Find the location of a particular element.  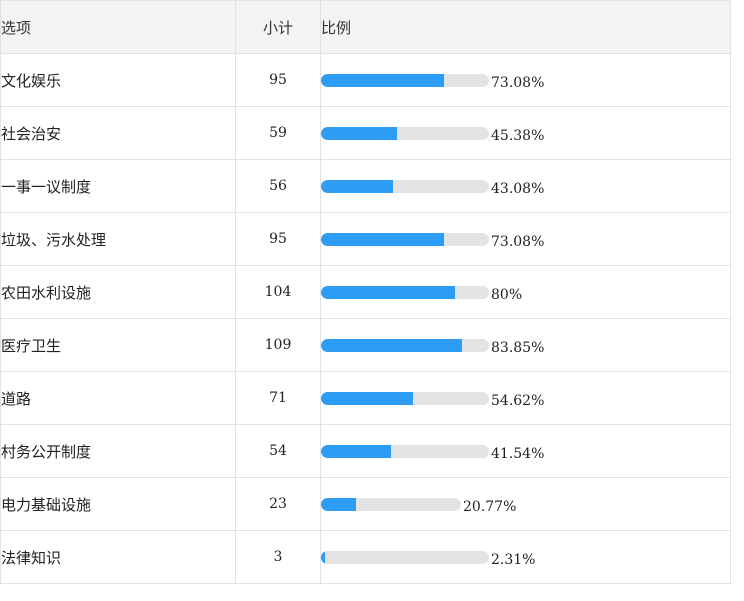

table-row: 道路 71 54.62% is located at coordinates (365, 398).